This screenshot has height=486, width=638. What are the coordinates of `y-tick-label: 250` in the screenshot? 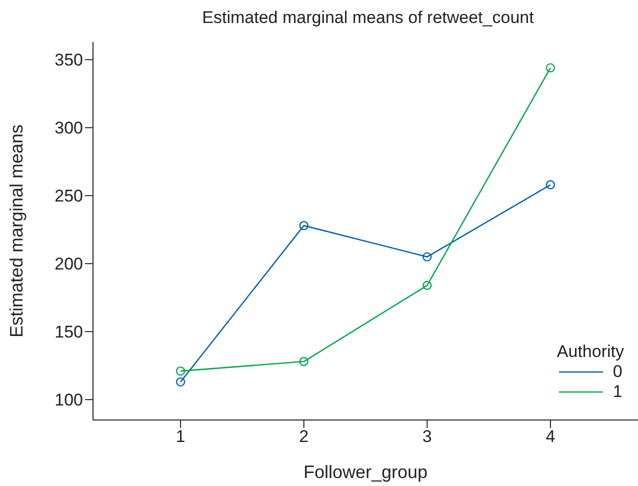 It's located at (68, 196).